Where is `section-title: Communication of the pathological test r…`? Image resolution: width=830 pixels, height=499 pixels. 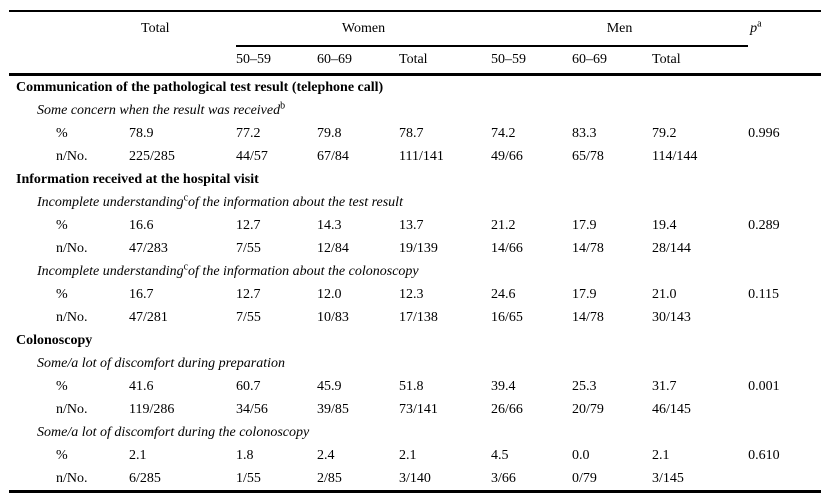
section-title: Communication of the pathological test r… is located at coordinates (200, 87).